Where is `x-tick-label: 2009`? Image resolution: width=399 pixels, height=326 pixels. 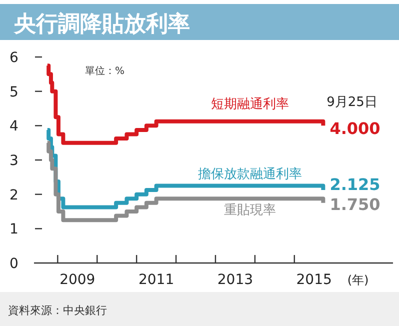 x-tick-label: 2009 is located at coordinates (78, 280).